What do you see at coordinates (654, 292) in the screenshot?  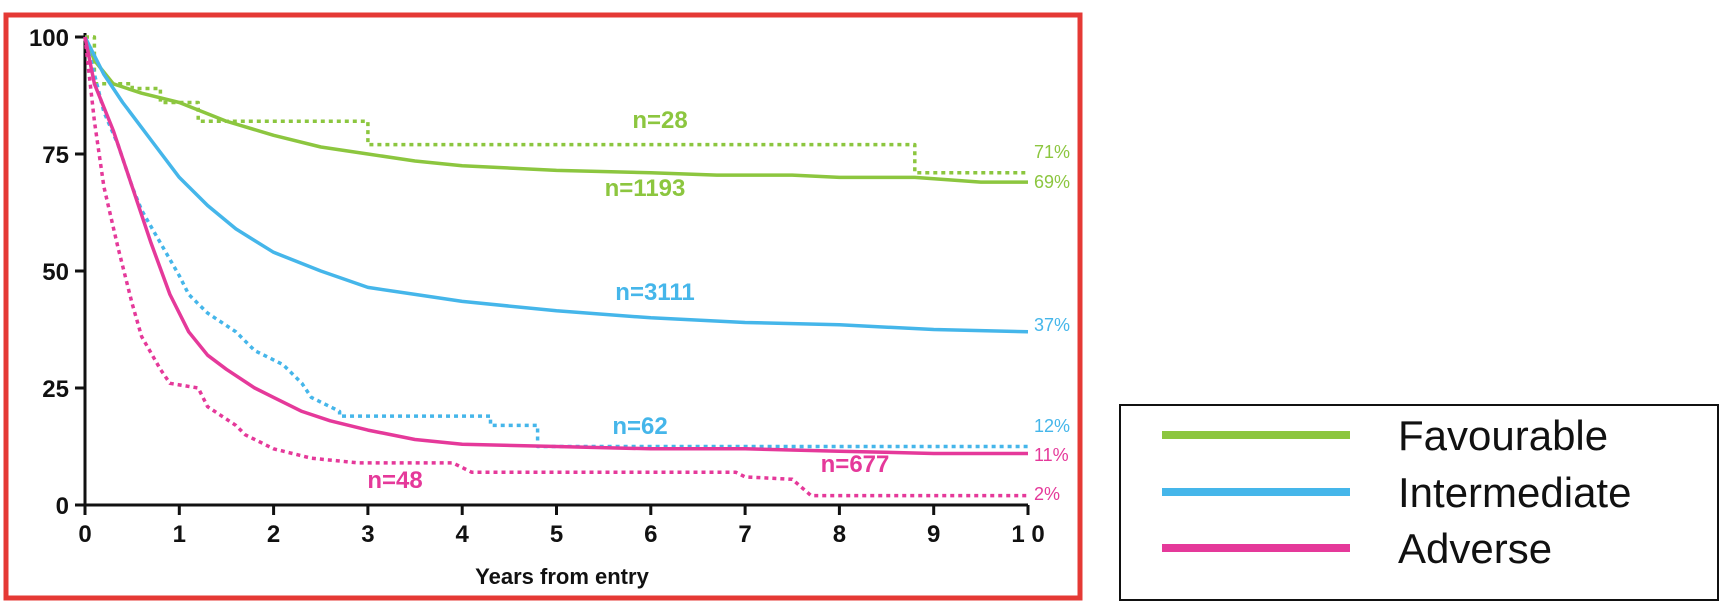 I see `series-count-label: n=3111` at bounding box center [654, 292].